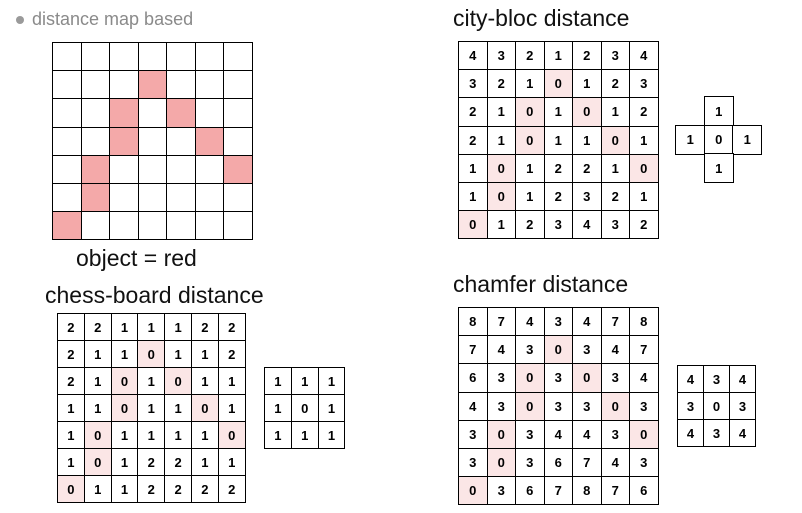 The width and height of the screenshot is (802, 513). Describe the element at coordinates (690, 168) in the screenshot. I see `mask-empty` at that location.